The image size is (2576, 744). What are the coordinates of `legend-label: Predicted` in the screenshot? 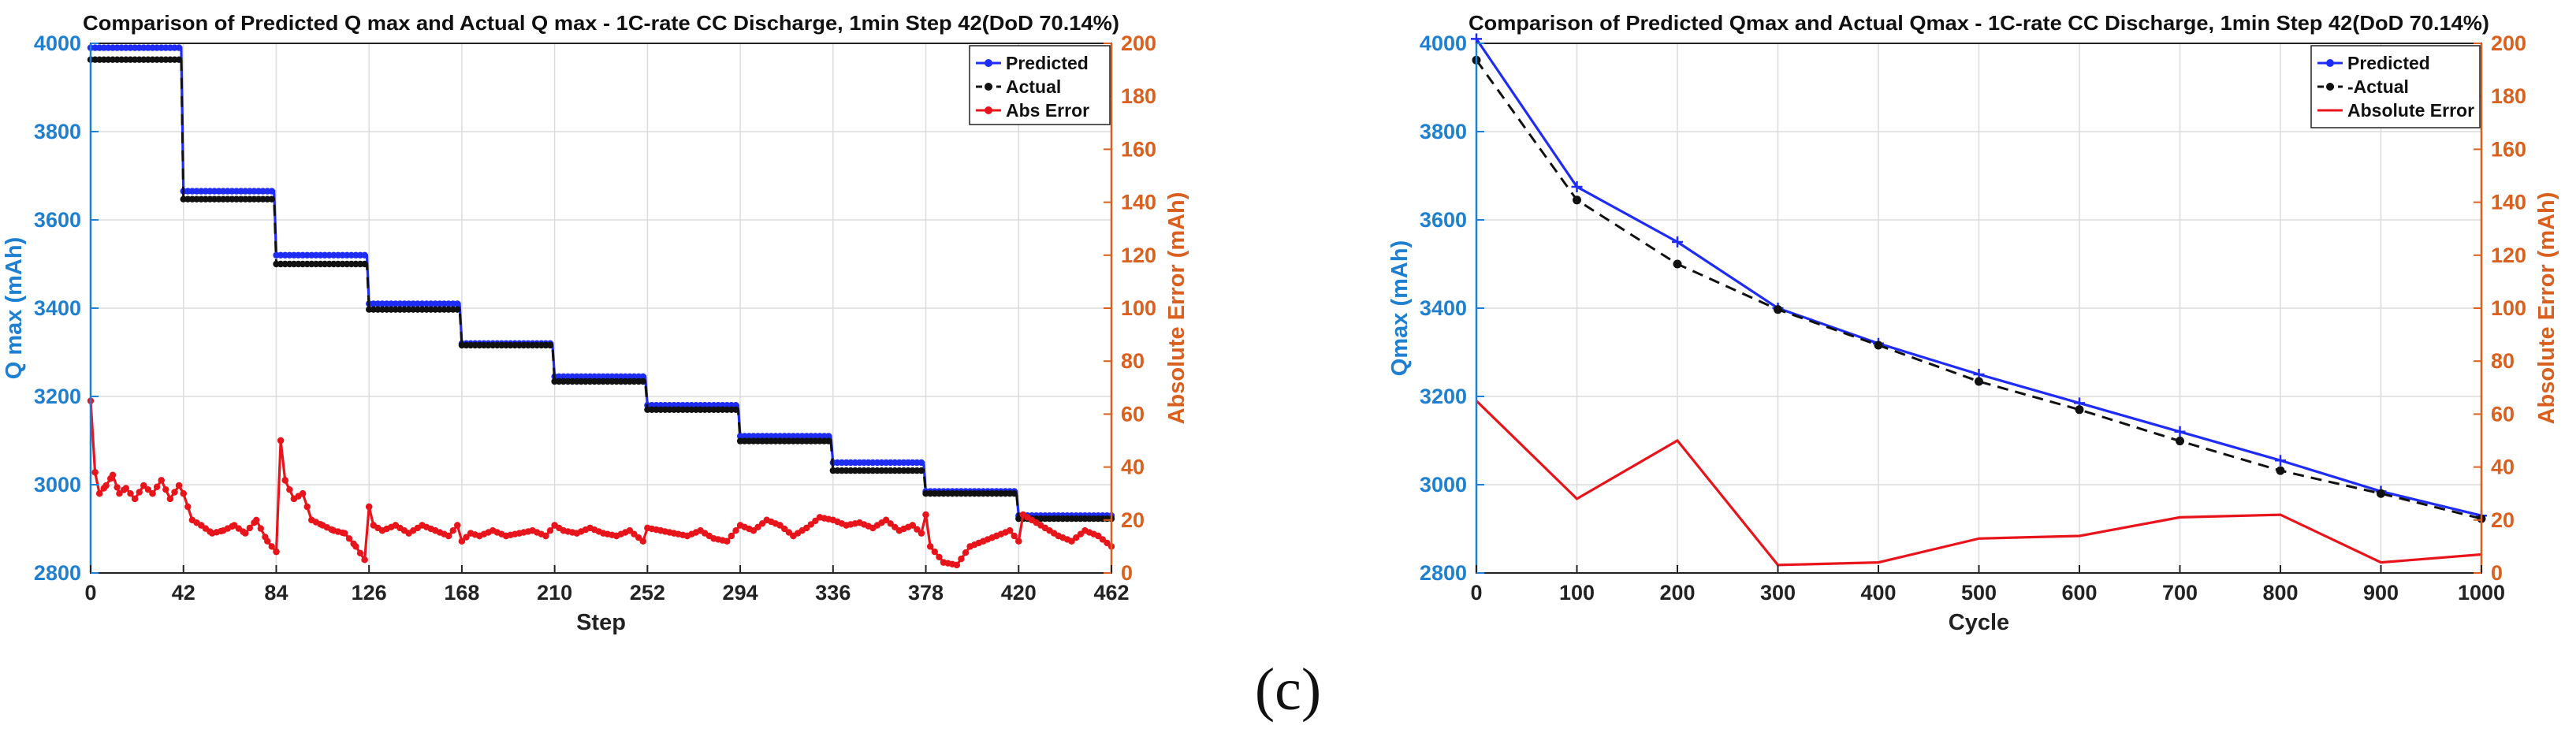 It's located at (1047, 63).